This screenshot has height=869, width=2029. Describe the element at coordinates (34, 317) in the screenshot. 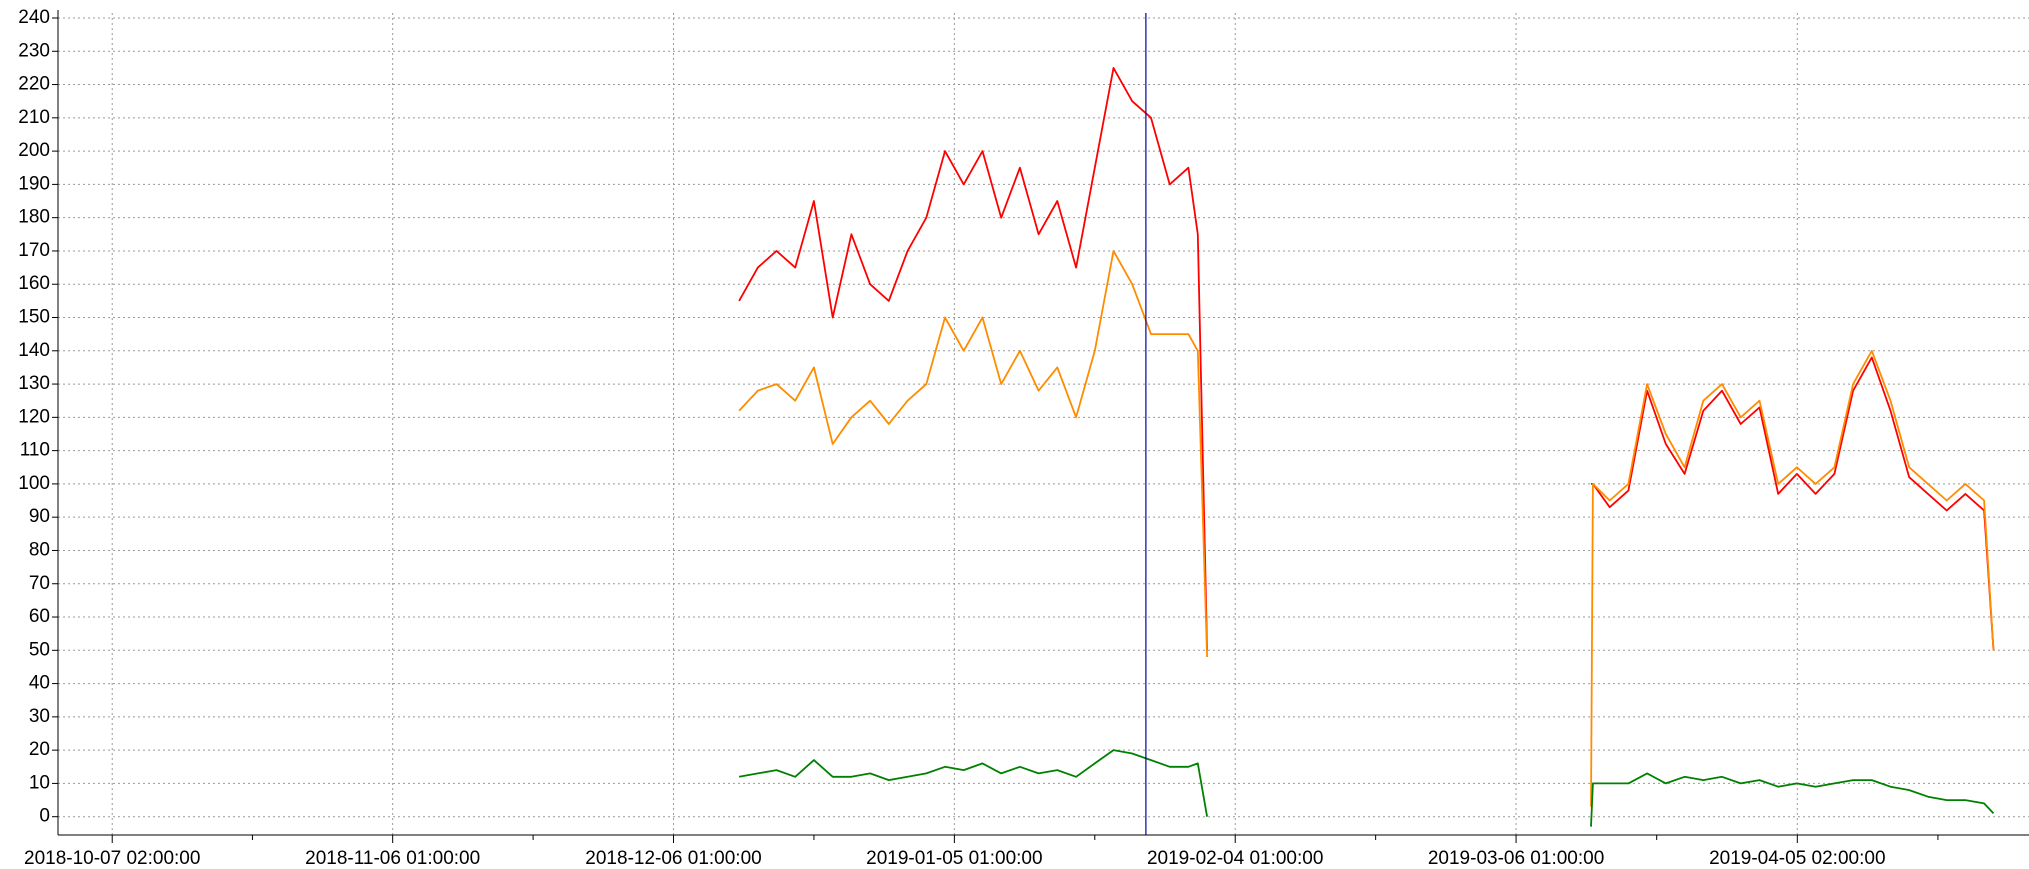

I see `y-tick-label: 150` at that location.